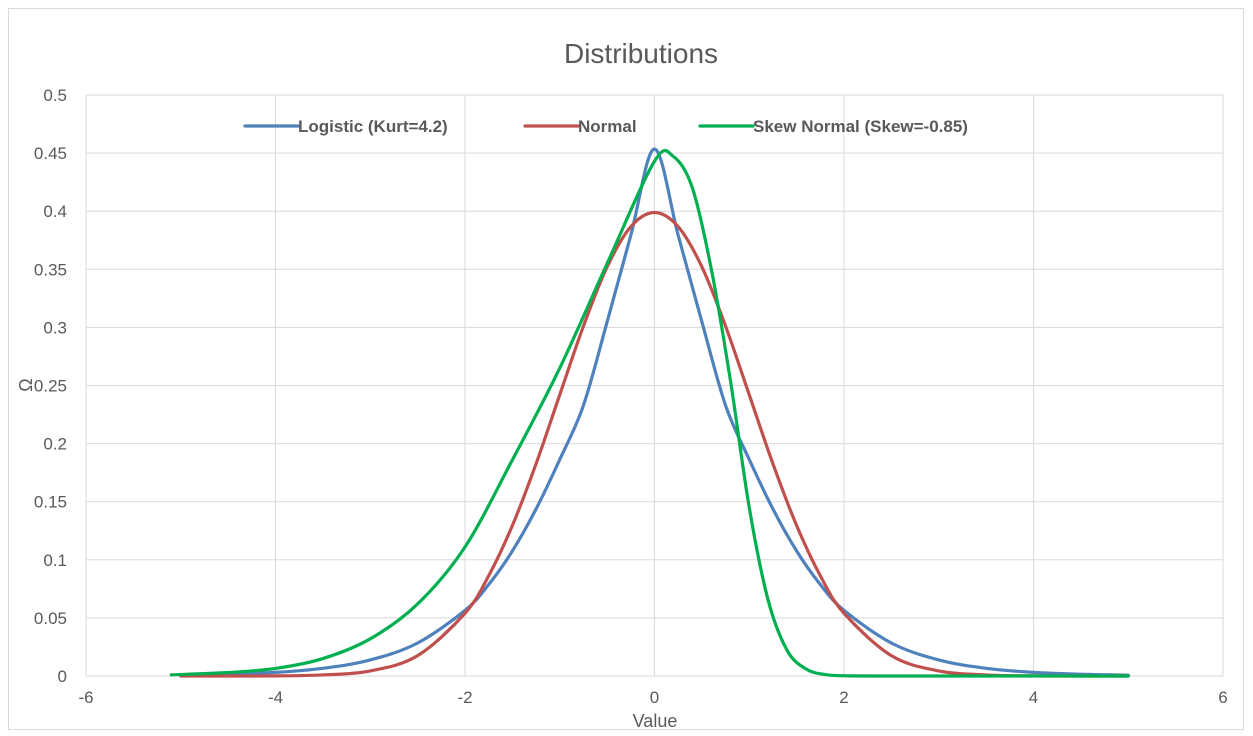  I want to click on x-axis-tick-labels: -6 -4 -2 0 2 4 6, so click(652, 697).